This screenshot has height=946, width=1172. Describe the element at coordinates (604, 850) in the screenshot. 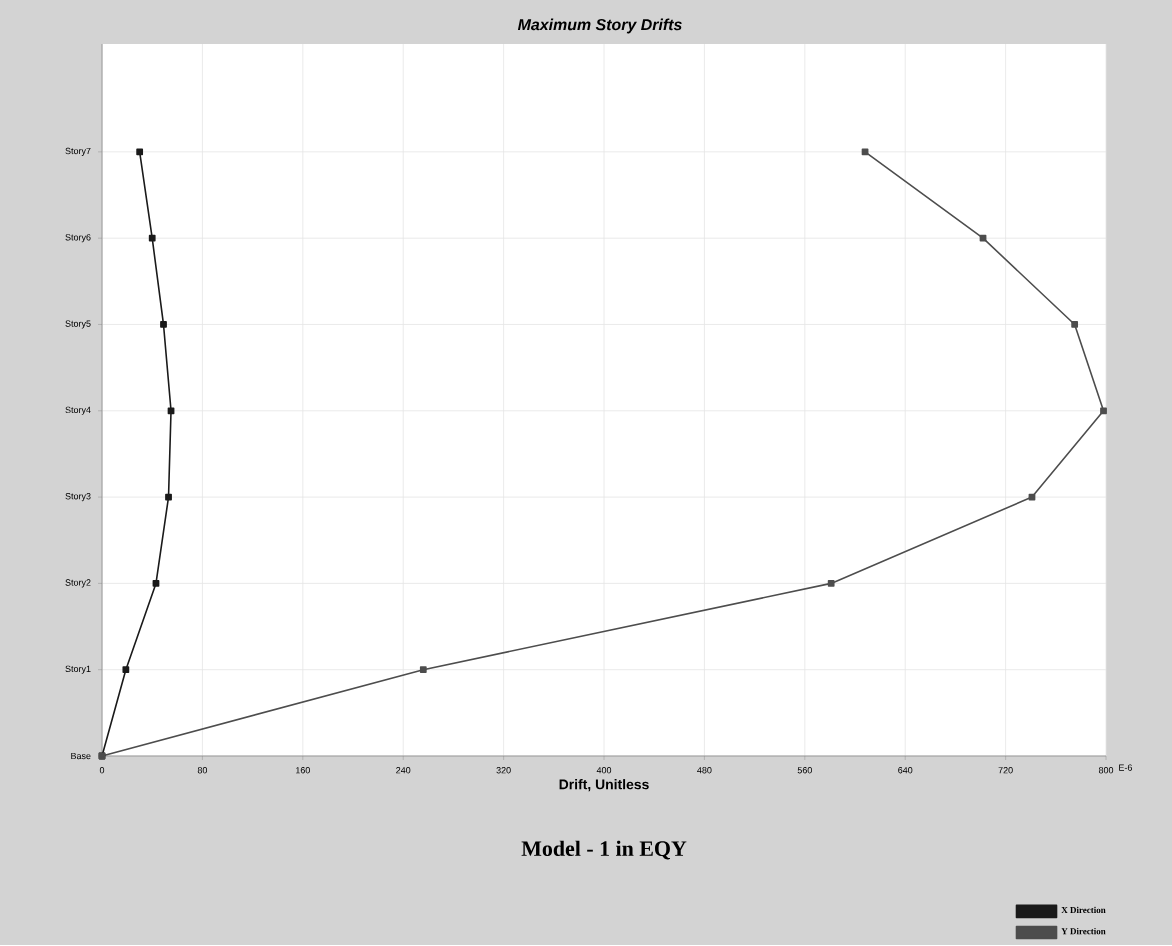

I see `text: Model - 1 in EQY` at that location.